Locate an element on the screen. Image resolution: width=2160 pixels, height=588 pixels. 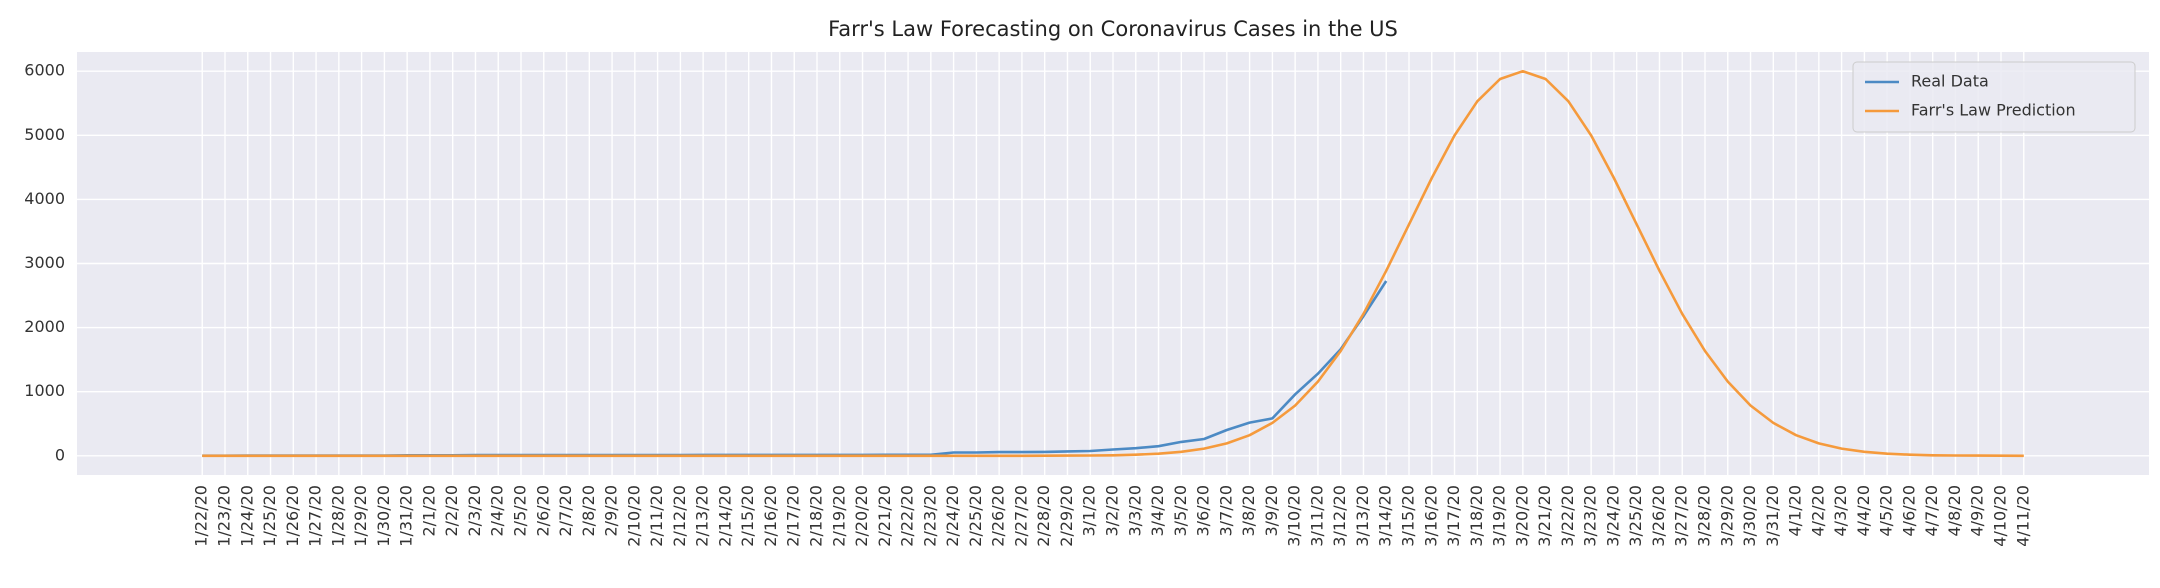
legend-label: Farr's Law Prediction is located at coordinates (1993, 110).